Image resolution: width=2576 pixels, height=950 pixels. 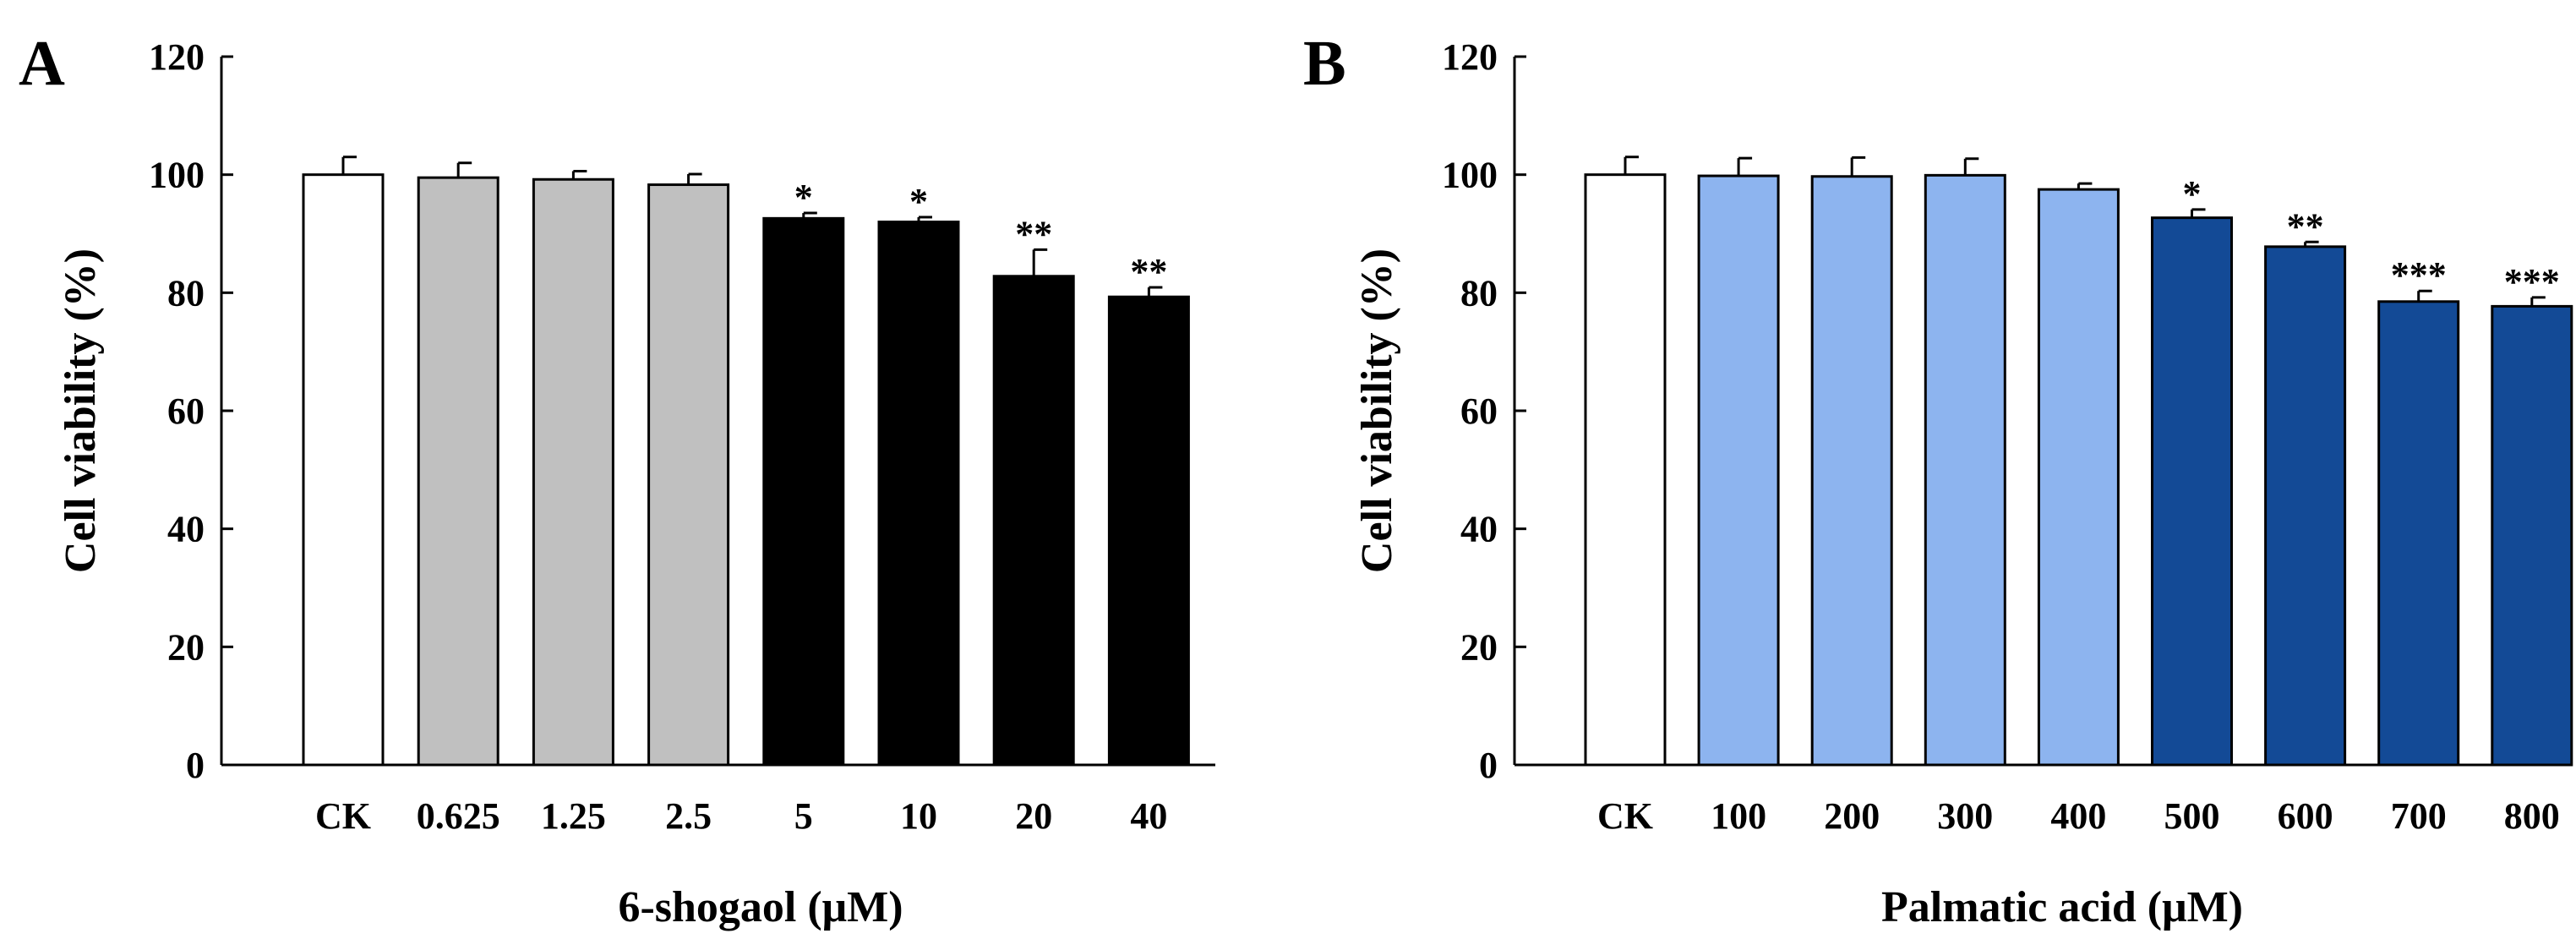 What do you see at coordinates (2419, 816) in the screenshot?
I see `x-tick-label: 700` at bounding box center [2419, 816].